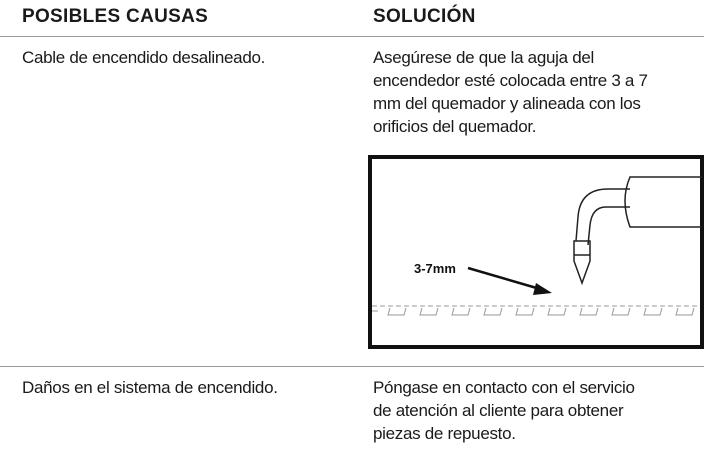 The image size is (704, 453). Describe the element at coordinates (352, 366) in the screenshot. I see `row-rule` at that location.